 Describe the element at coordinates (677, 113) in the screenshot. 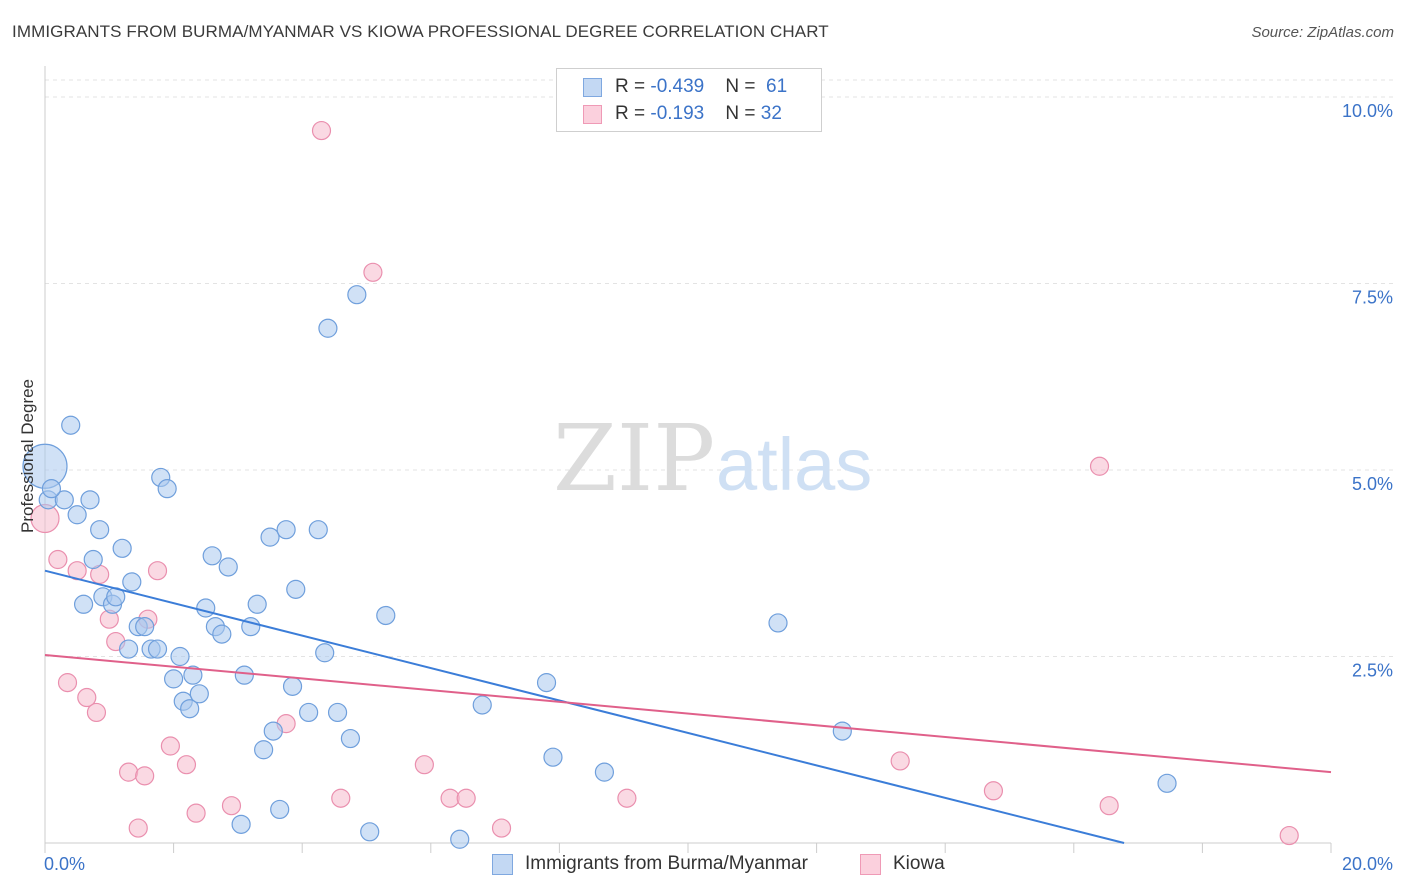

I see `legend-r-value: -0.193` at that location.